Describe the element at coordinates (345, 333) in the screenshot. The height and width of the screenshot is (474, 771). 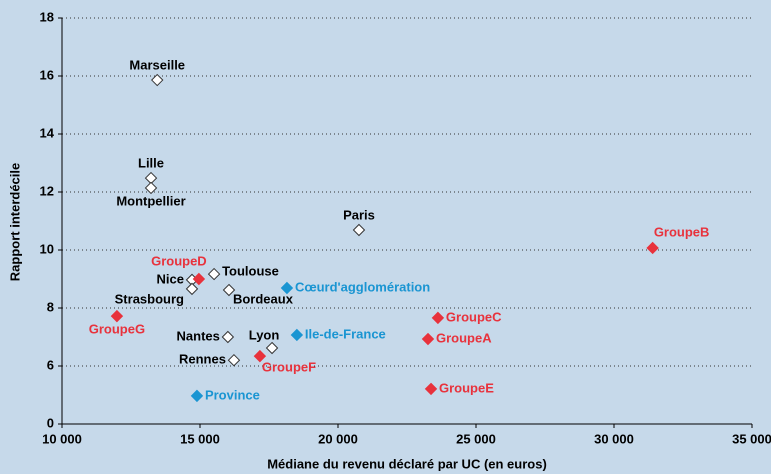
I see `point-label: Ile-de-France` at that location.